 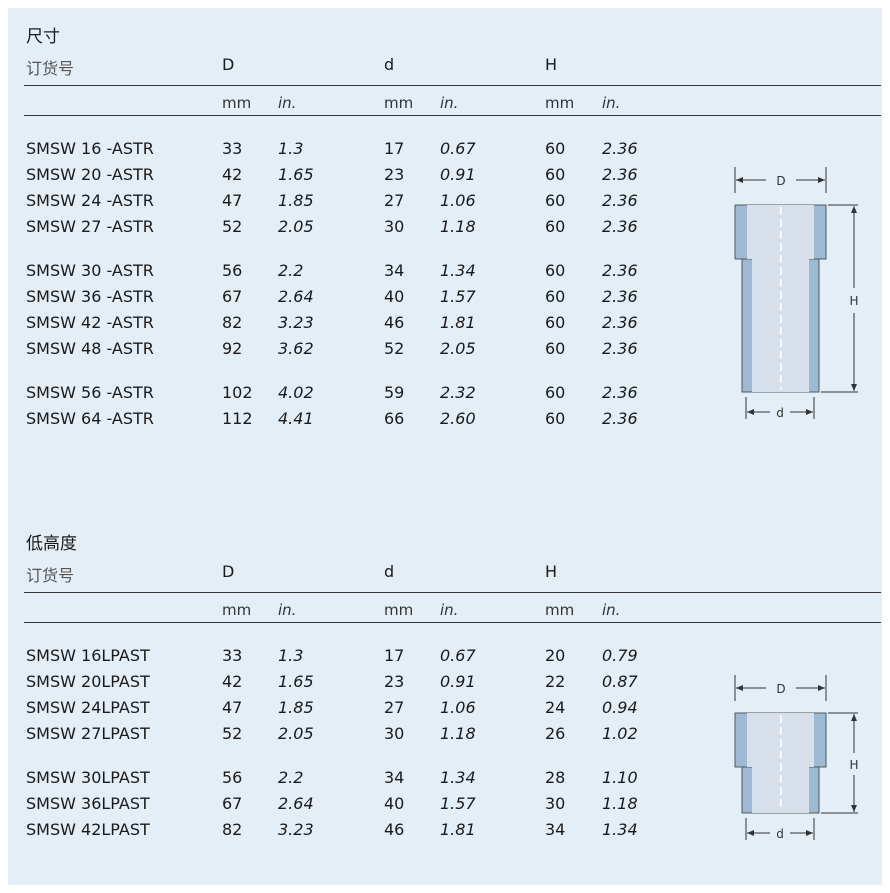 What do you see at coordinates (620, 829) in the screenshot?
I see `cell-H-in: 1.34` at bounding box center [620, 829].